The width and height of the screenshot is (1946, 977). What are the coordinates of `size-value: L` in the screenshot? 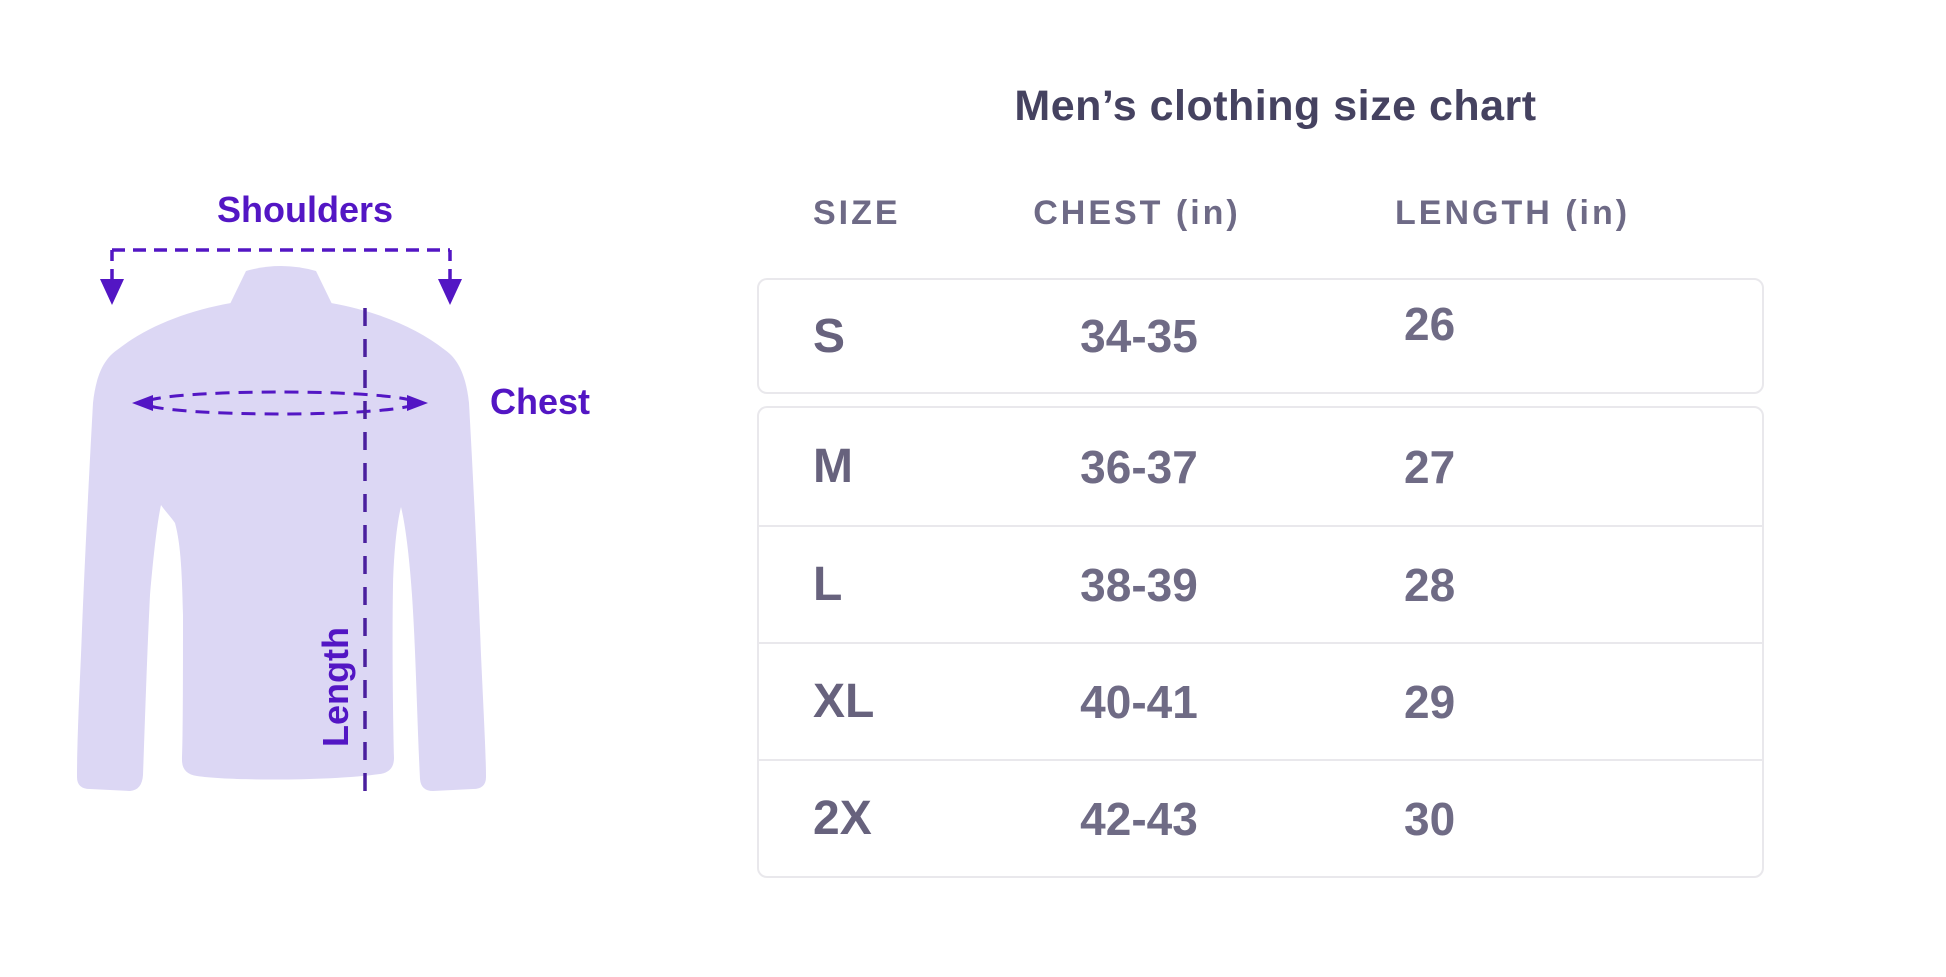 It's located at (828, 584).